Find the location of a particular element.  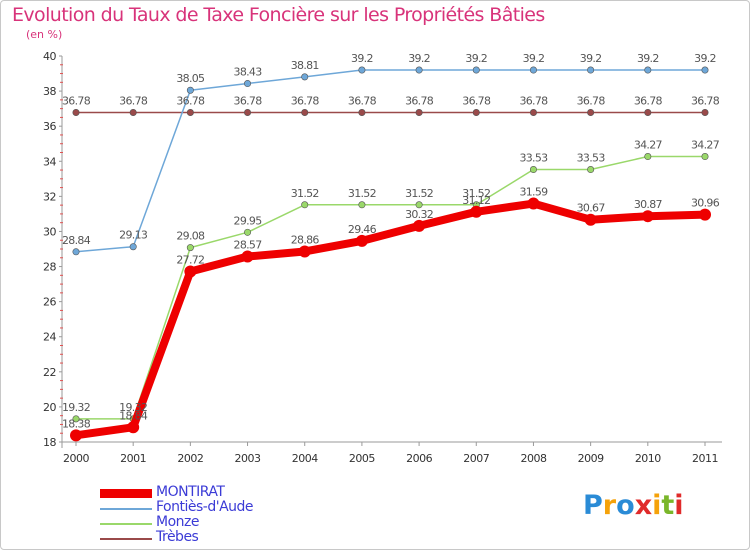

y-tick-label: 36 is located at coordinates (49, 126).